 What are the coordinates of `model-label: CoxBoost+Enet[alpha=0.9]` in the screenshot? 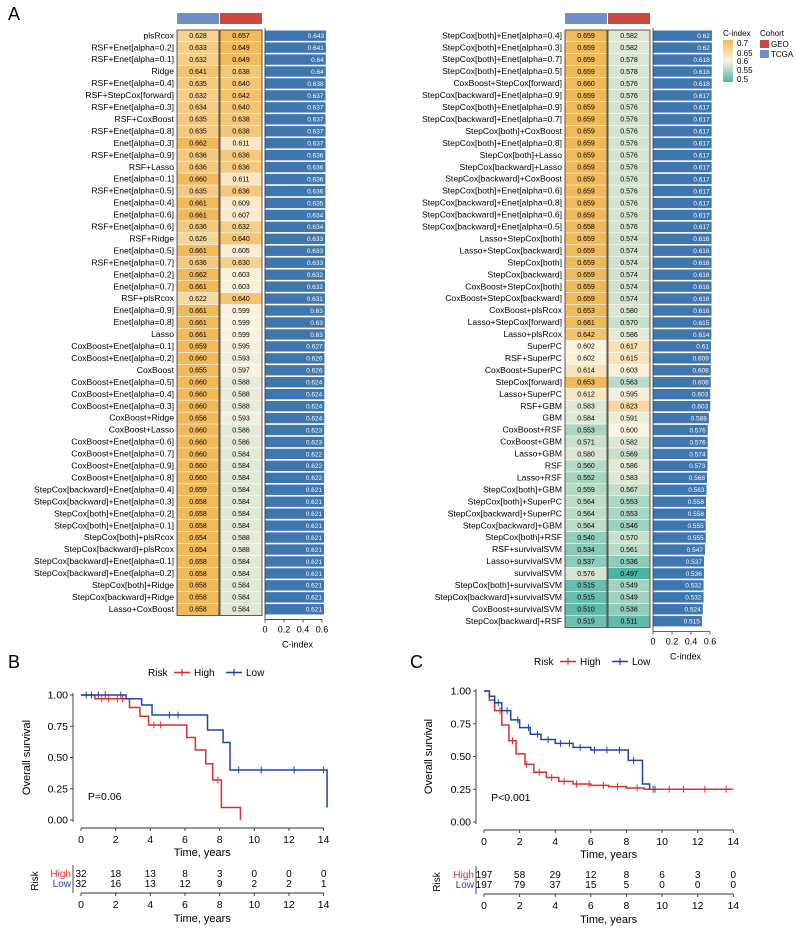 It's located at (122, 466).